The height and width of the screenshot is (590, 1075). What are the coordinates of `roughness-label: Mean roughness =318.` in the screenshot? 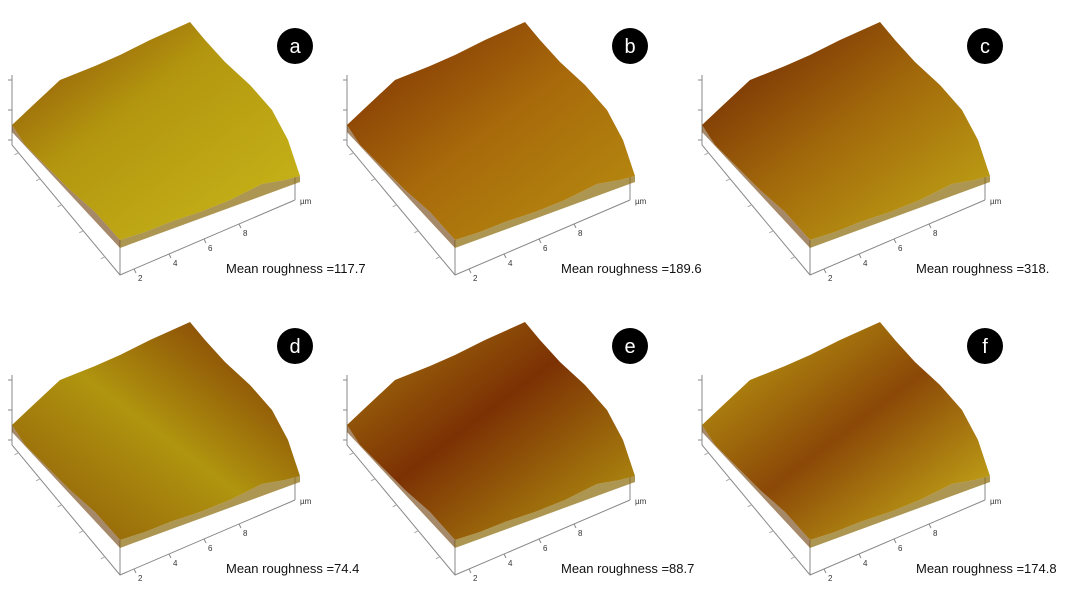 It's located at (982, 268).